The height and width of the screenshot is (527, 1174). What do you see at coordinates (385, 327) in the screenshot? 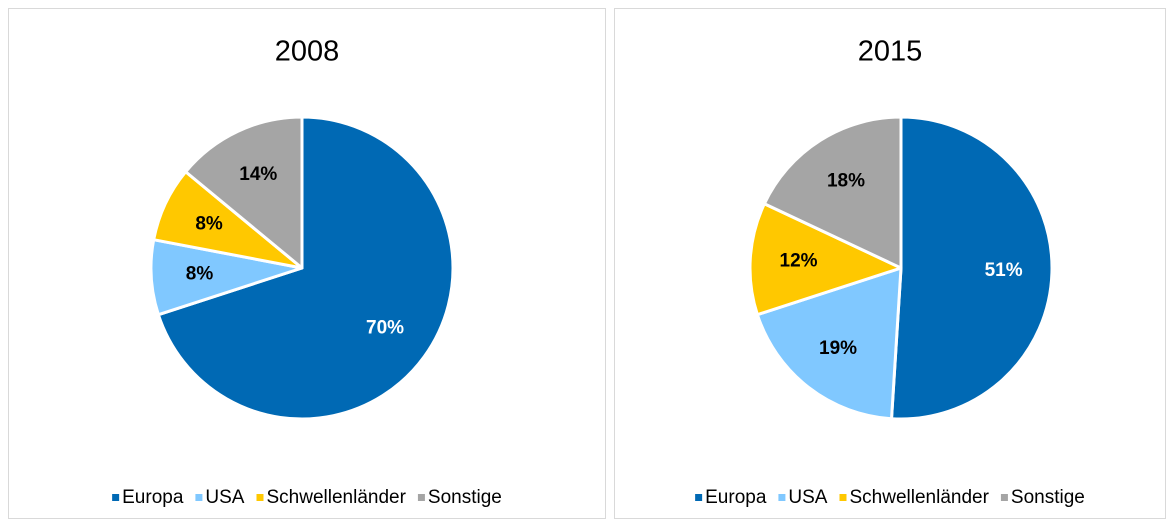
I see `data-label: 70%` at bounding box center [385, 327].